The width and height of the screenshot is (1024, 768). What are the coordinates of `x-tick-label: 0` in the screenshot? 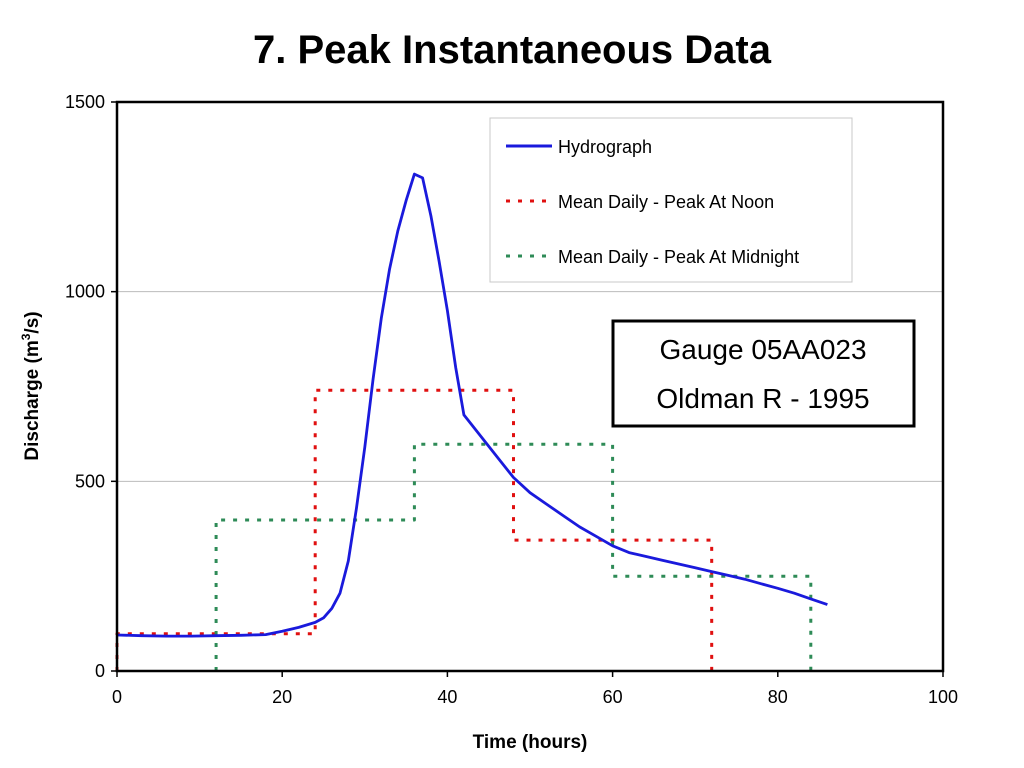 It's located at (117, 697).